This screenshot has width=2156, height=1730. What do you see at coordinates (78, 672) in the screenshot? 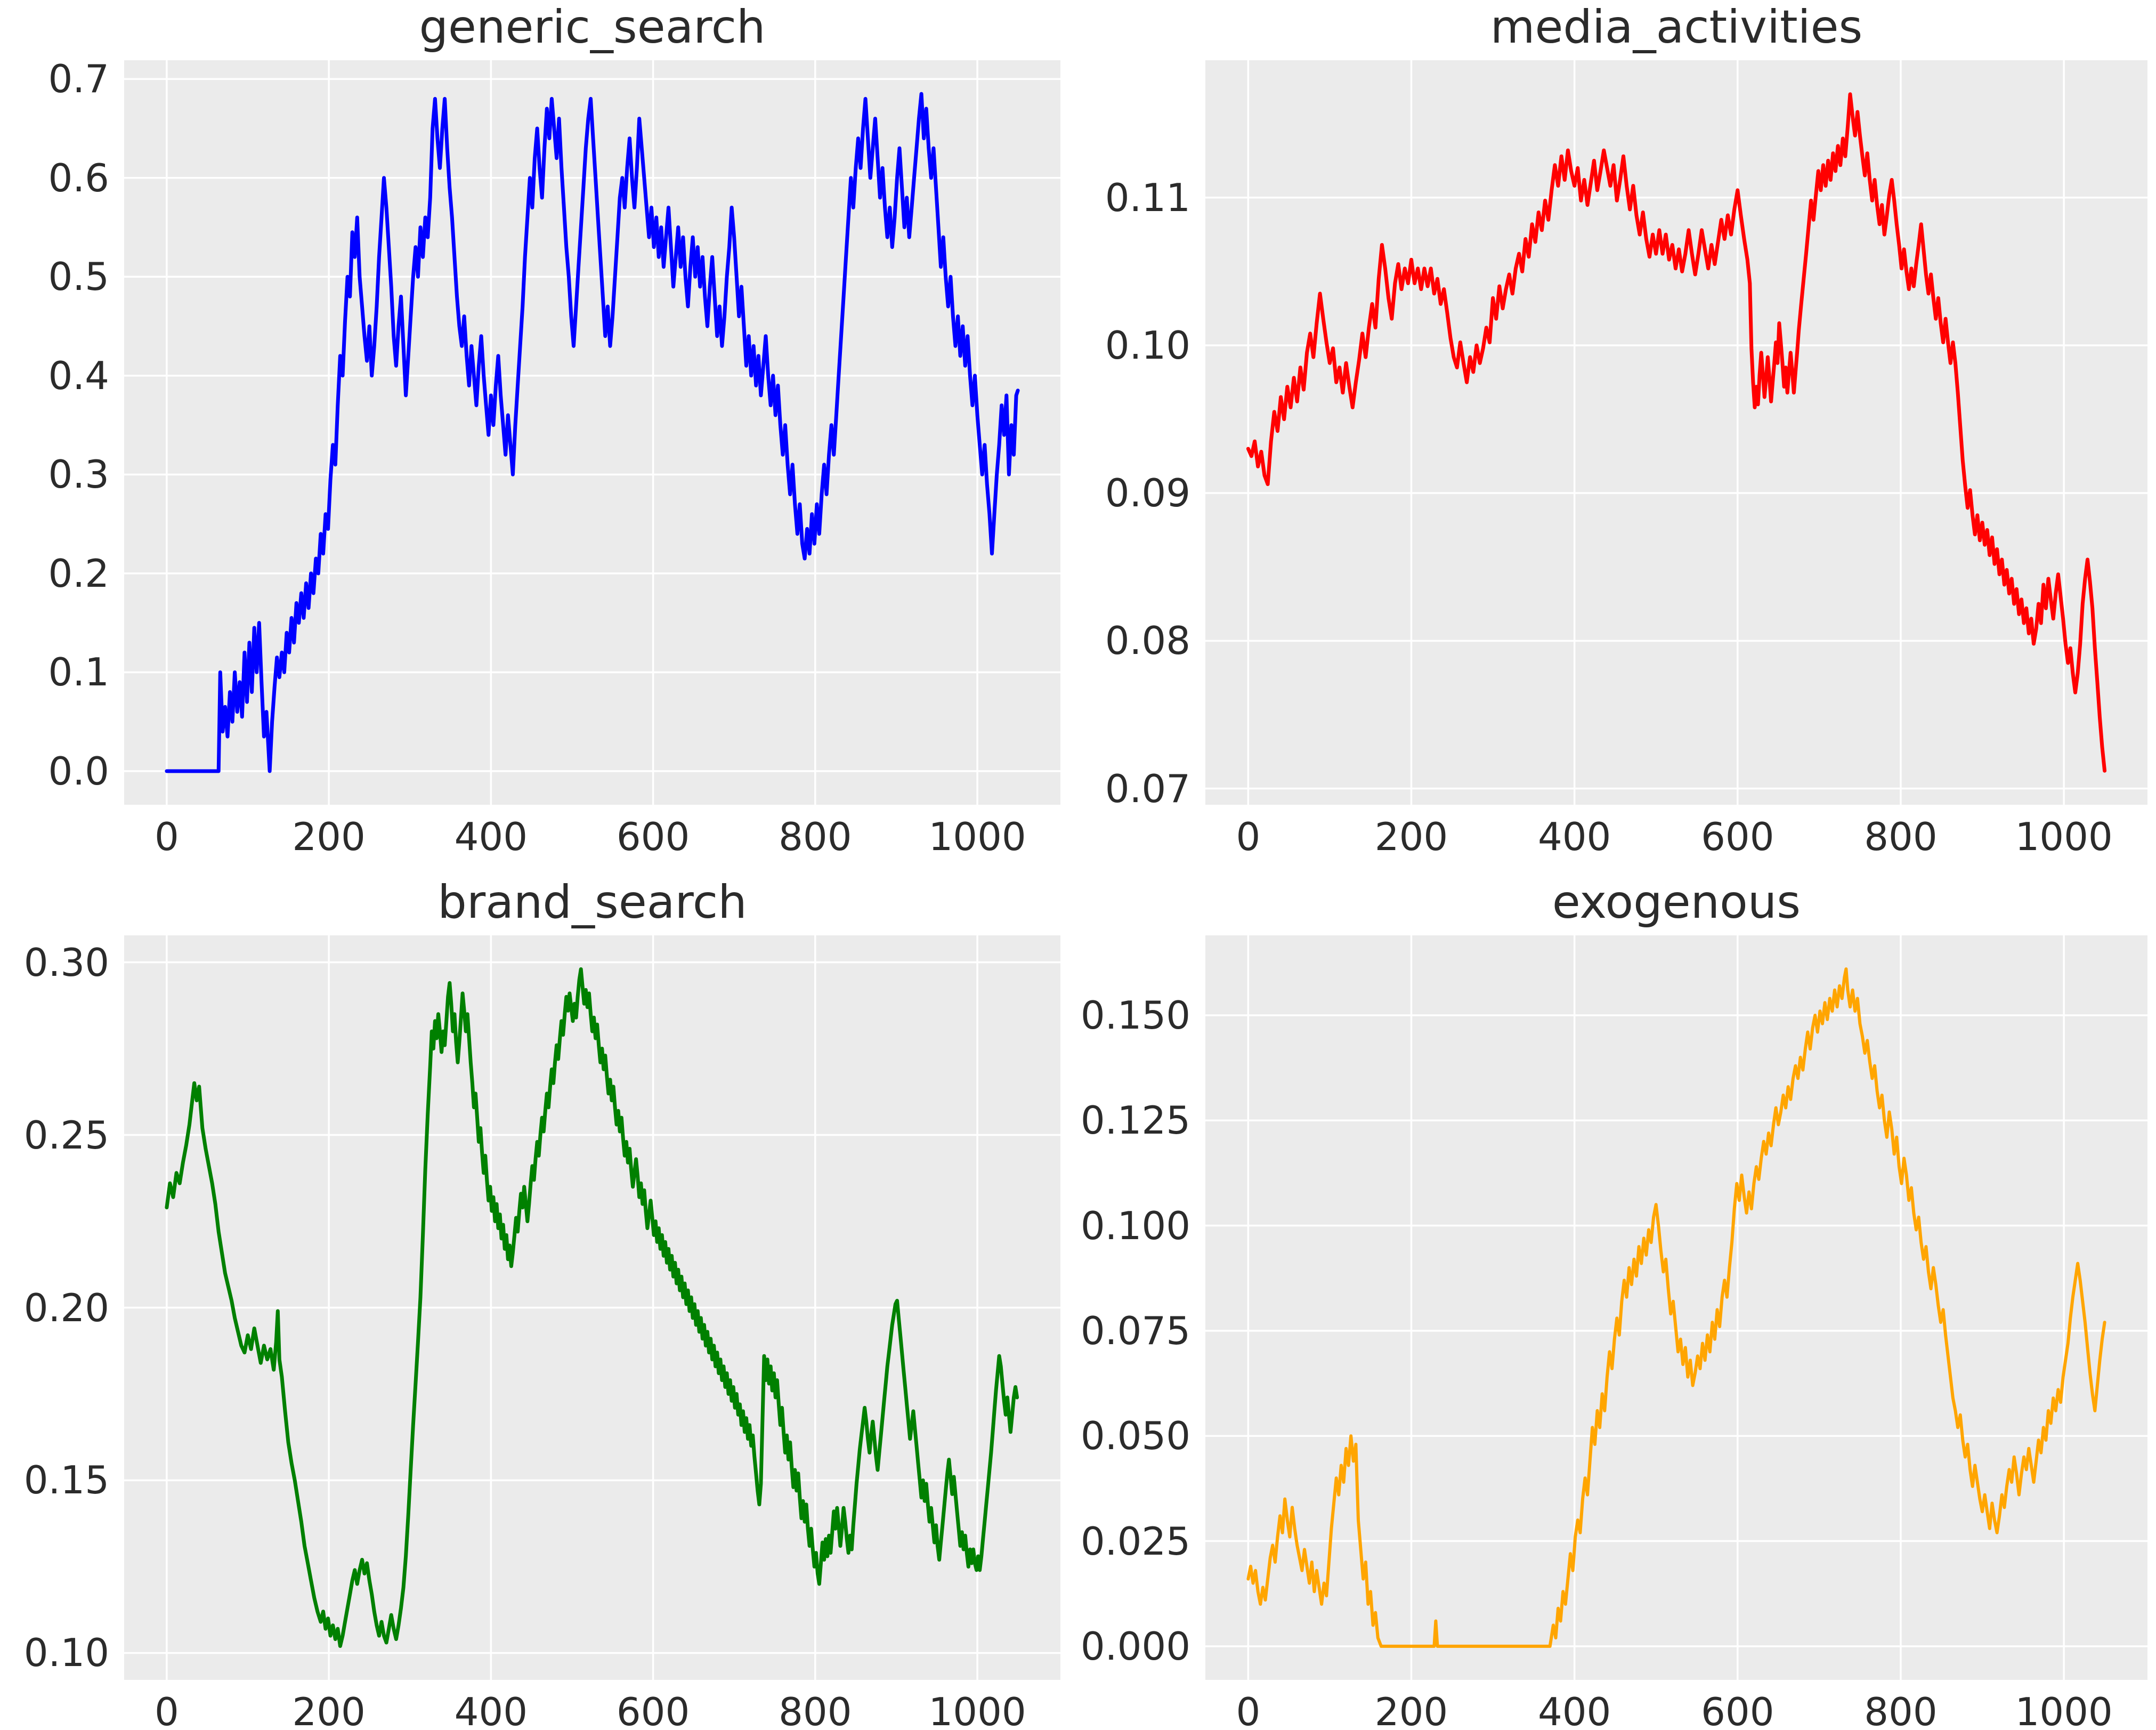
I see `y-tick-label: 0.1` at bounding box center [78, 672].